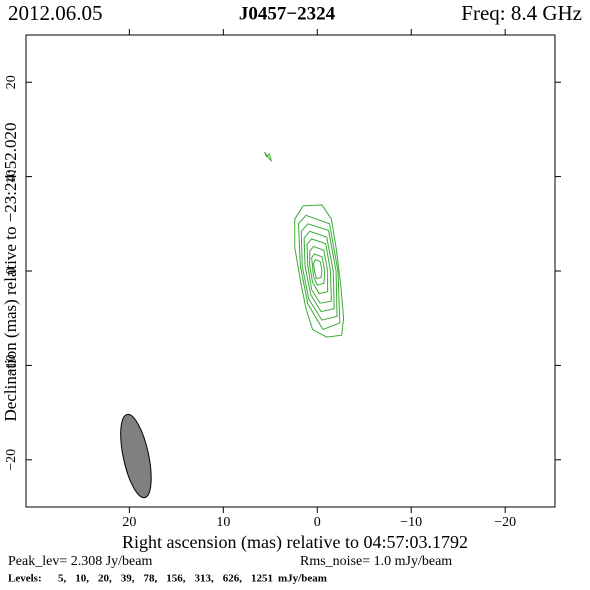  Describe the element at coordinates (128, 579) in the screenshot. I see `level-label: 39,` at that location.